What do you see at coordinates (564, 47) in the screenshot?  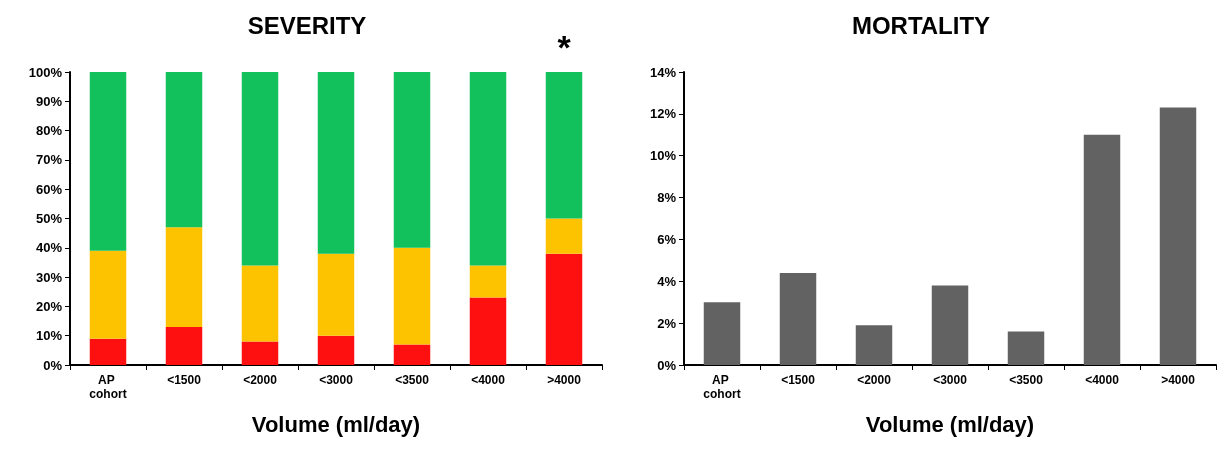 I see `annotation: *` at bounding box center [564, 47].